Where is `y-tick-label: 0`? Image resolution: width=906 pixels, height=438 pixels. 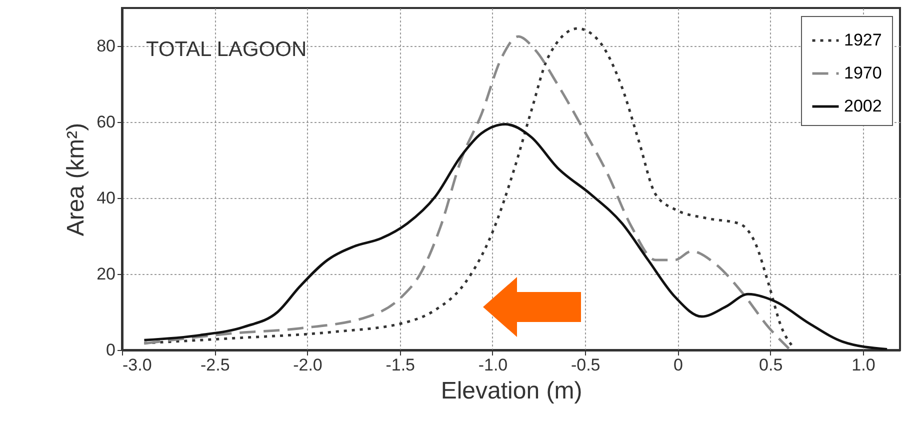 y-tick-label: 0 is located at coordinates (111, 350).